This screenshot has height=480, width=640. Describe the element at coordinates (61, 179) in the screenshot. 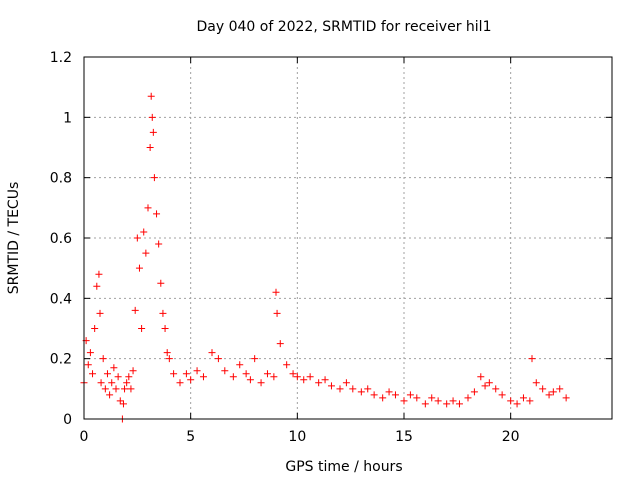

I see `y-tick-label: 0.8` at that location.